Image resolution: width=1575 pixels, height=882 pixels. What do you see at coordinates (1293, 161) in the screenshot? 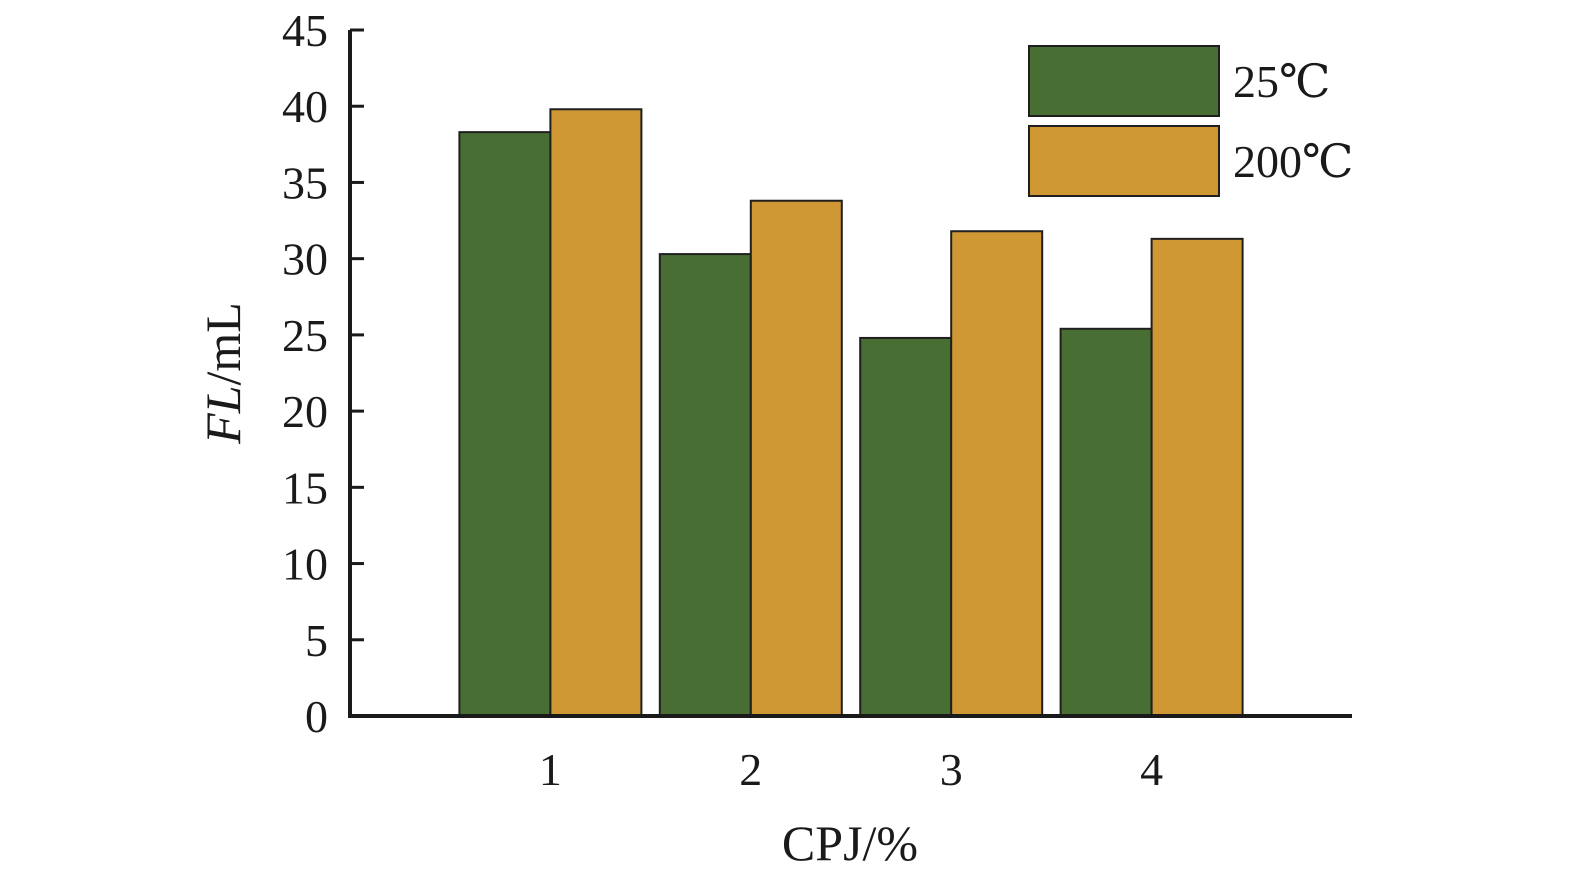
I see `legend-label: 200℃` at bounding box center [1293, 161].